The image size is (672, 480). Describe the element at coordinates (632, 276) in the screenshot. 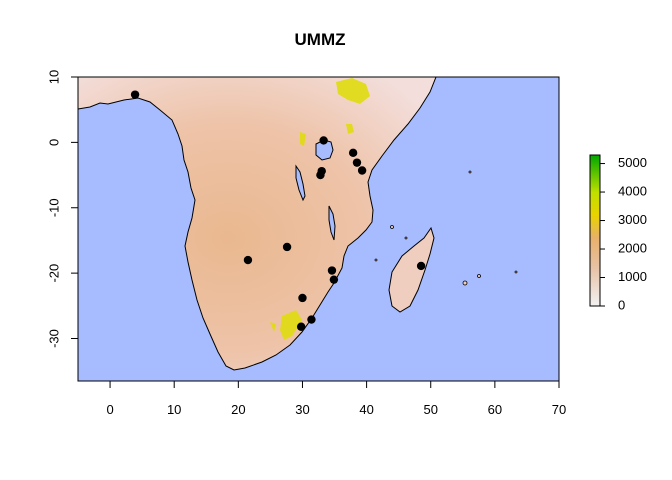

I see `legend-tick-label: 1000` at that location.